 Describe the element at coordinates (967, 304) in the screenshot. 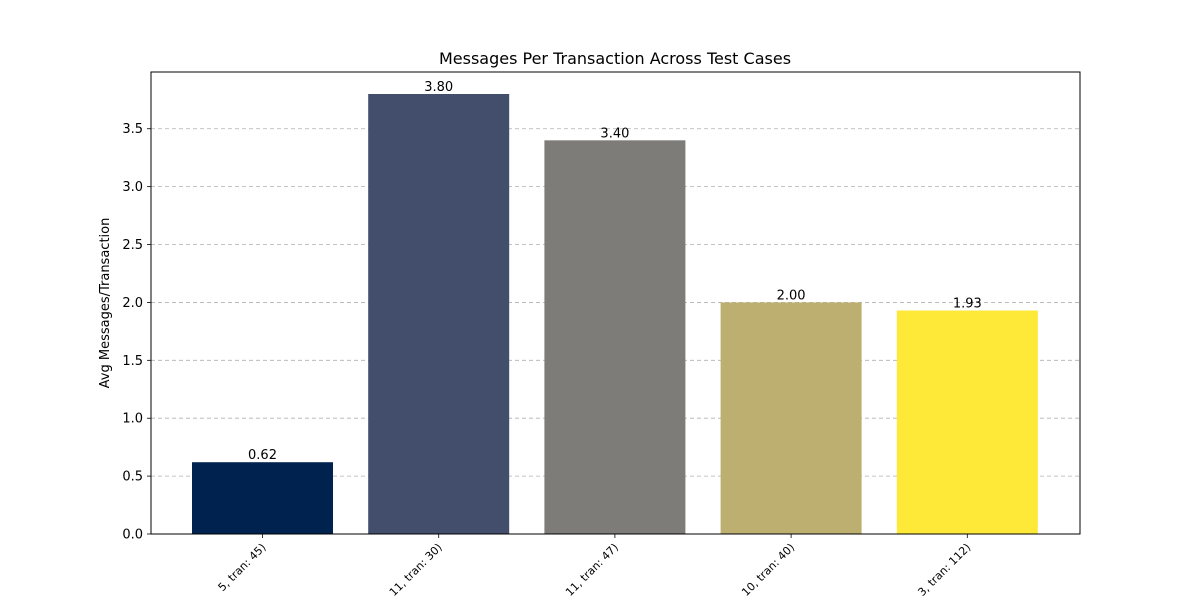

I see `bar-value-label: 1.93` at that location.